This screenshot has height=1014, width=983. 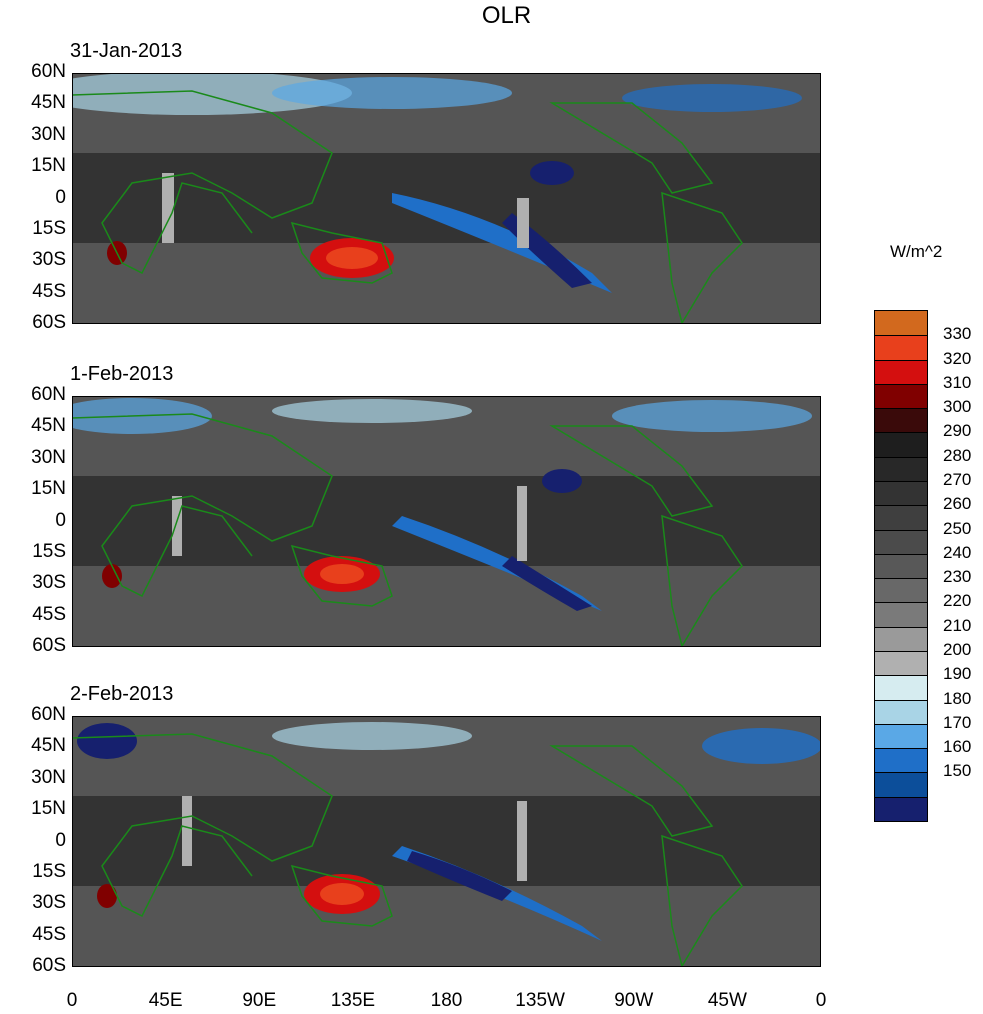 What do you see at coordinates (957, 504) in the screenshot?
I see `colorbar-tick-label: 260` at bounding box center [957, 504].